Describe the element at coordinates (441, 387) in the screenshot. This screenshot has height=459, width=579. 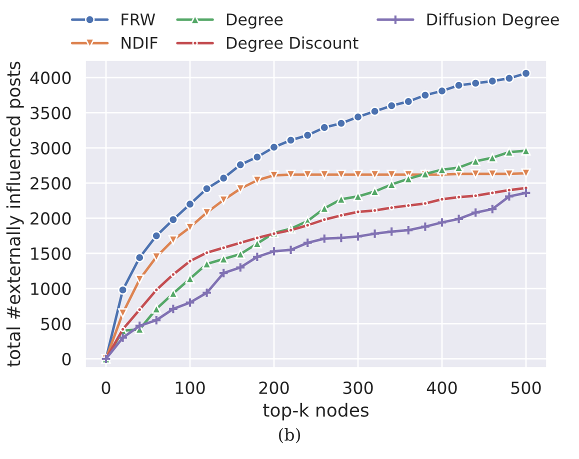
I see `x-tick-label: 400` at that location.